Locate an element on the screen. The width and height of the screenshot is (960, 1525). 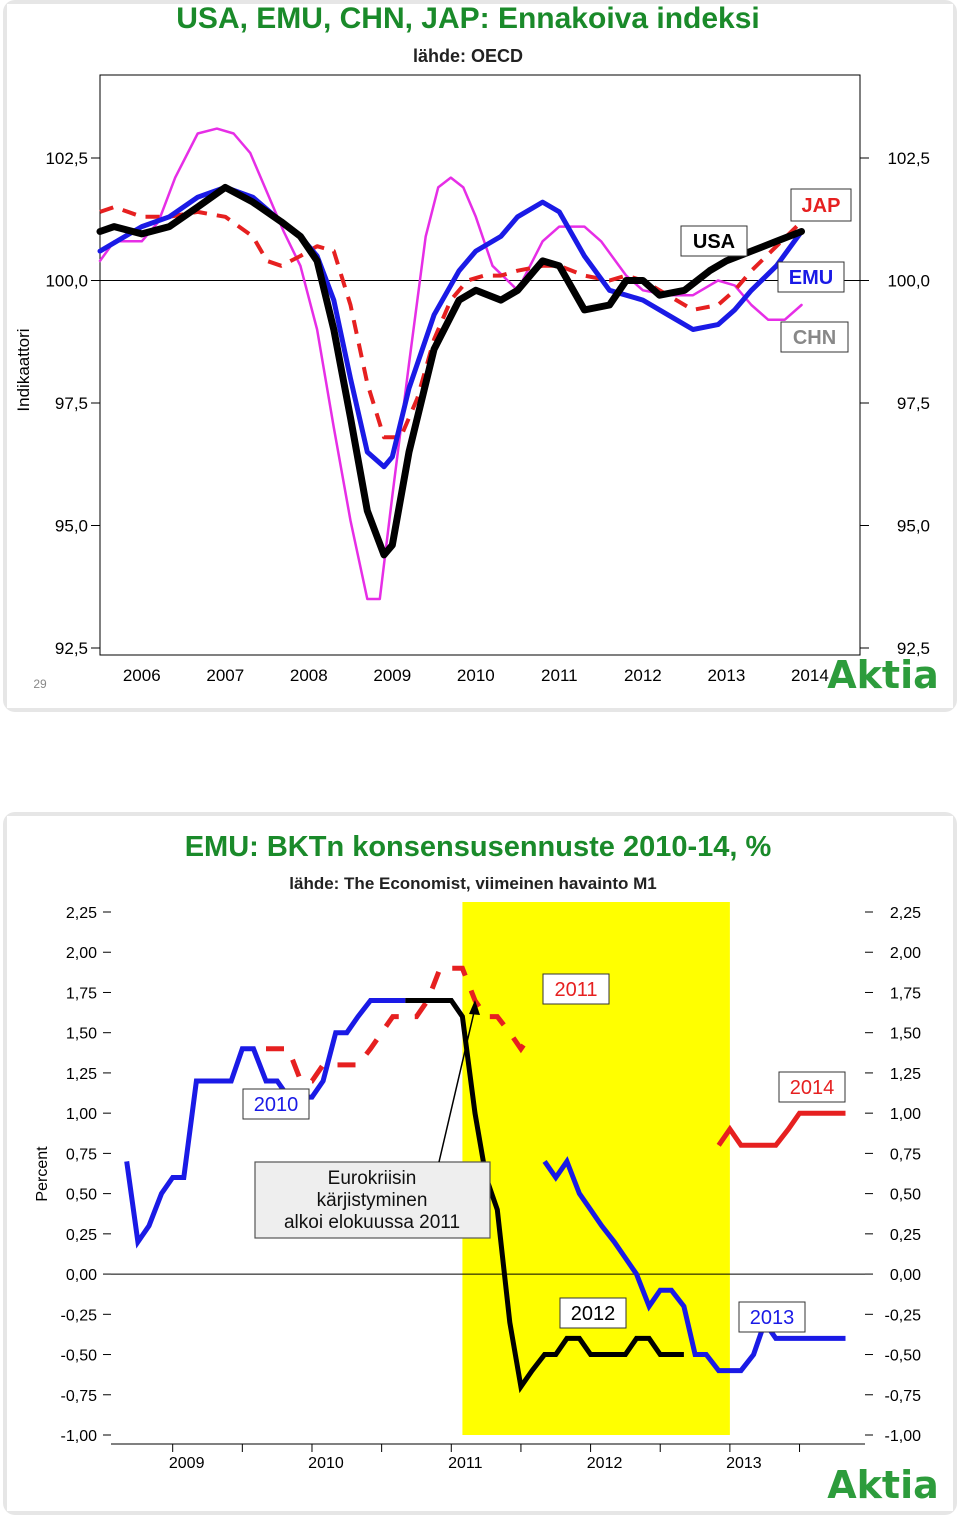
series-tag-box-2010 is located at coordinates (276, 1104).